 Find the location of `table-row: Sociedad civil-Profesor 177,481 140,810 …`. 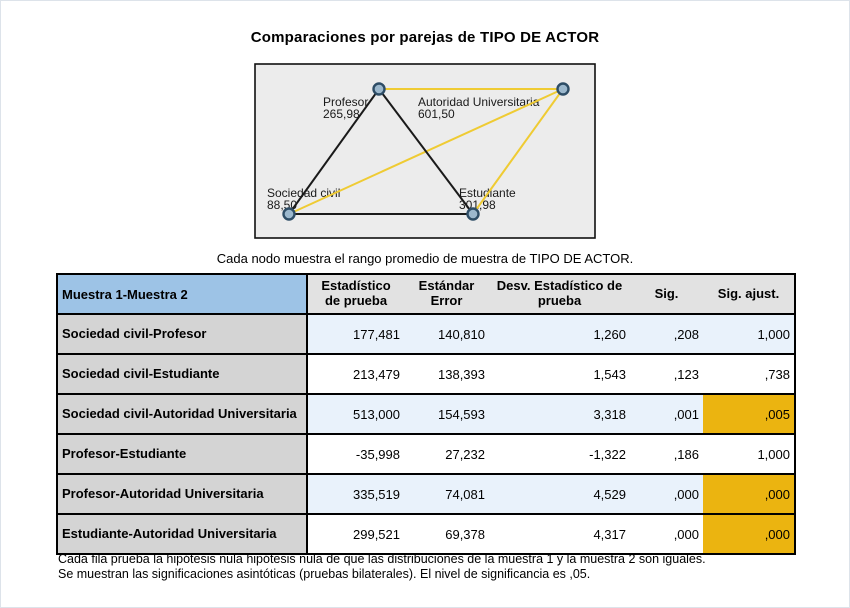

table-row: Sociedad civil-Profesor 177,481 140,810 … is located at coordinates (426, 334).